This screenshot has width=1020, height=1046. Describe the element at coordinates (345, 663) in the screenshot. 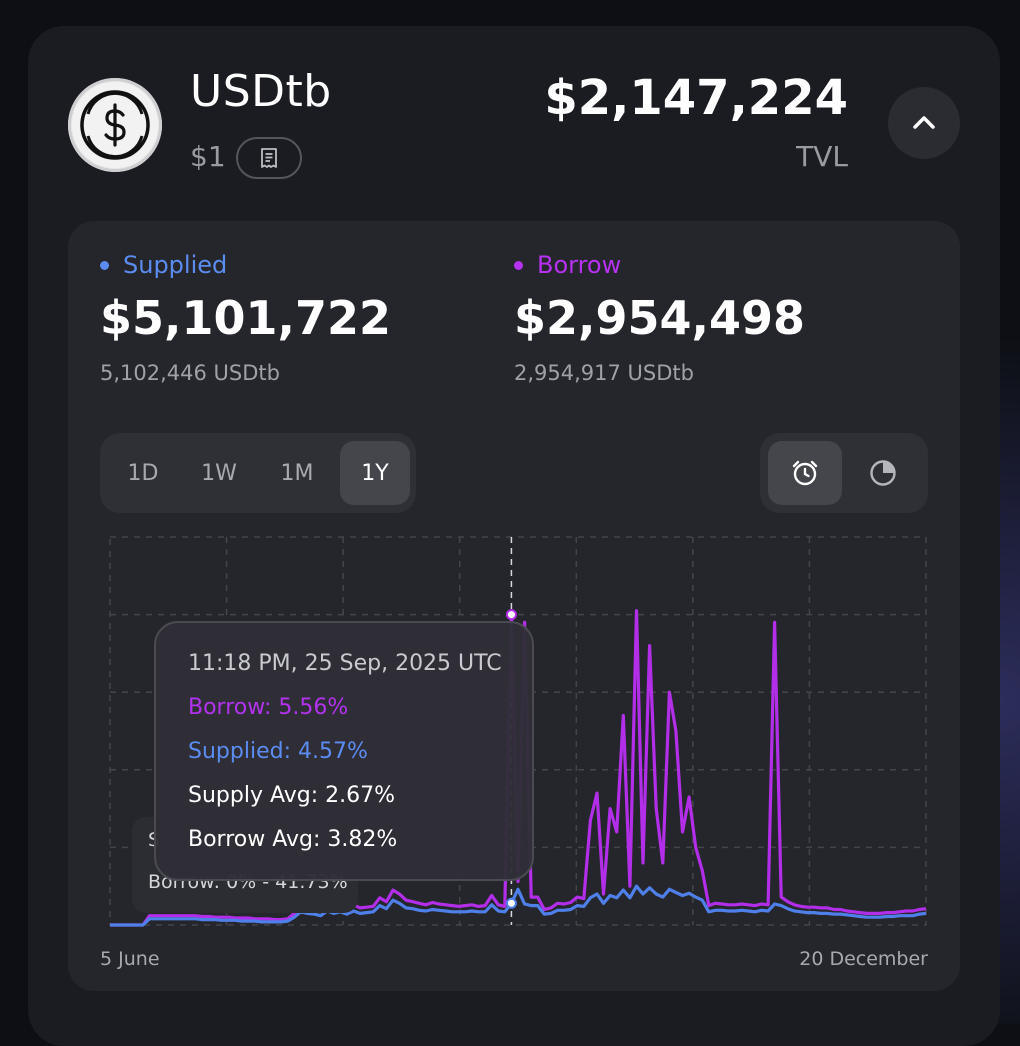

I see `tooltip-time: 11:18 PM, 25 Sep, 2025 UTC` at that location.